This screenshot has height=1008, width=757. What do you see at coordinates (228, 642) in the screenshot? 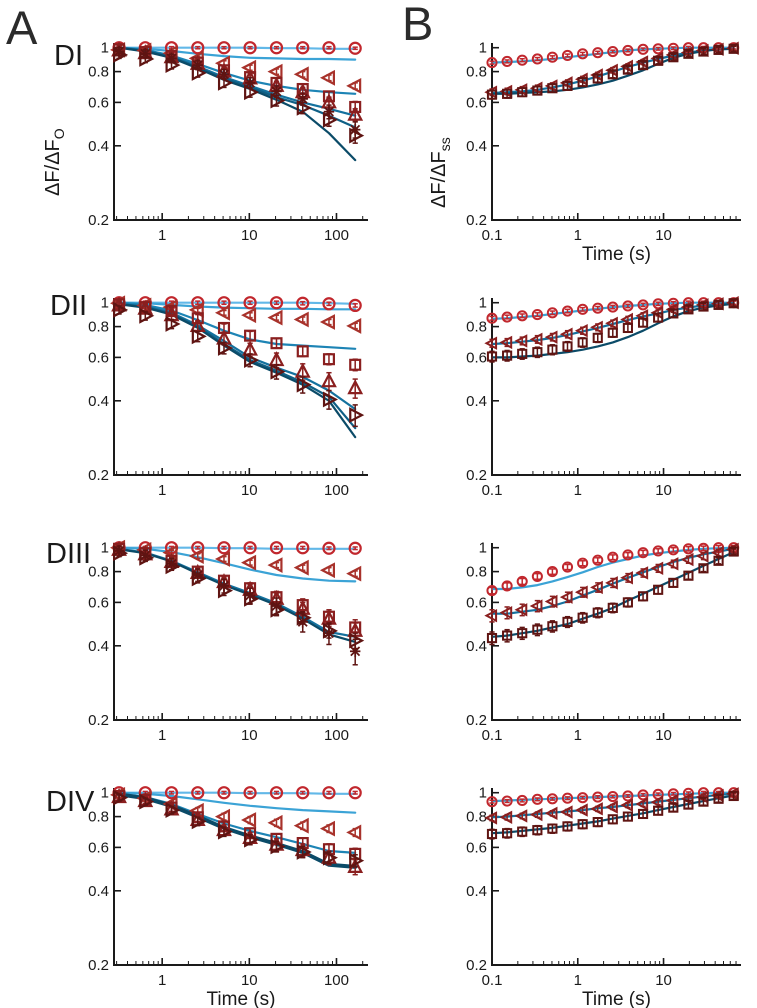
I see `subplot-a-diii: 1 10 100 1 0.8 0.6 0.4 0.2` at bounding box center [228, 642].